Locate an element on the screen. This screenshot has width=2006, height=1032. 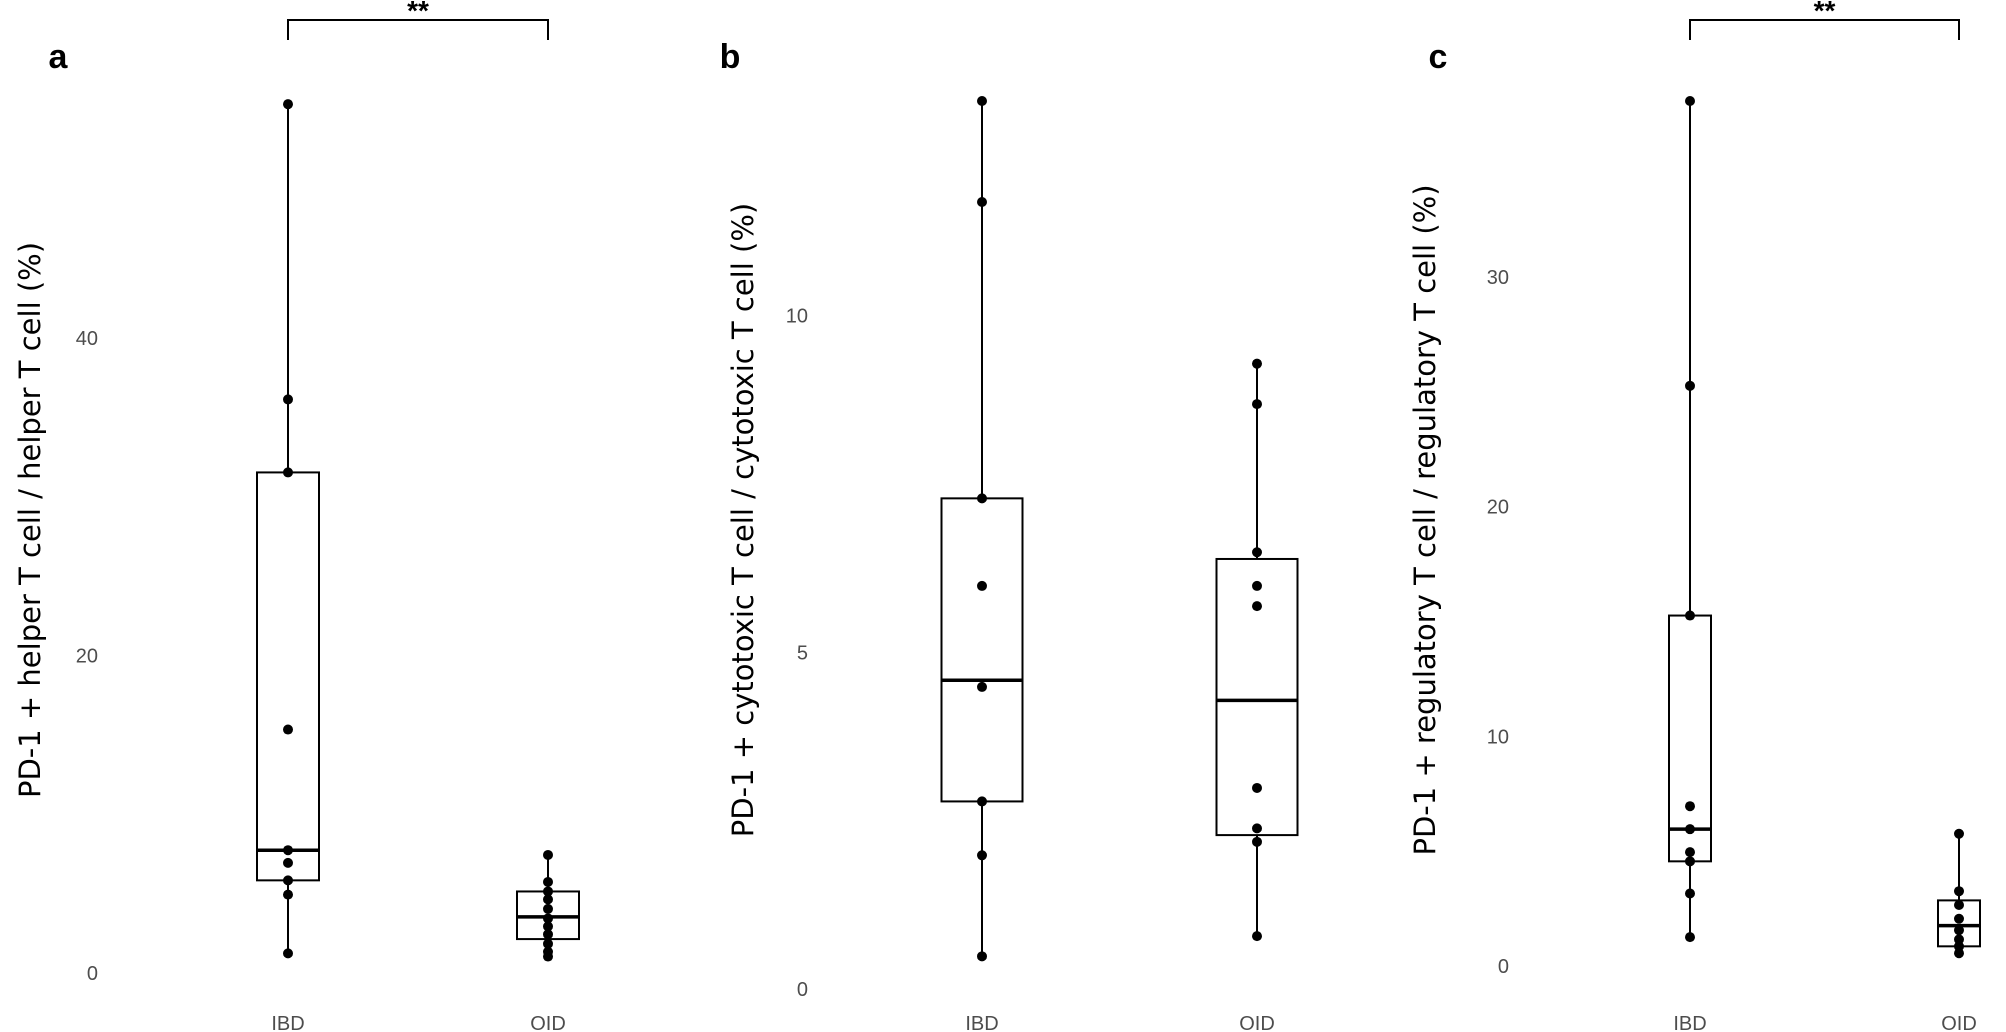
panel-c-y-tick-label: 20 is located at coordinates (1498, 508).